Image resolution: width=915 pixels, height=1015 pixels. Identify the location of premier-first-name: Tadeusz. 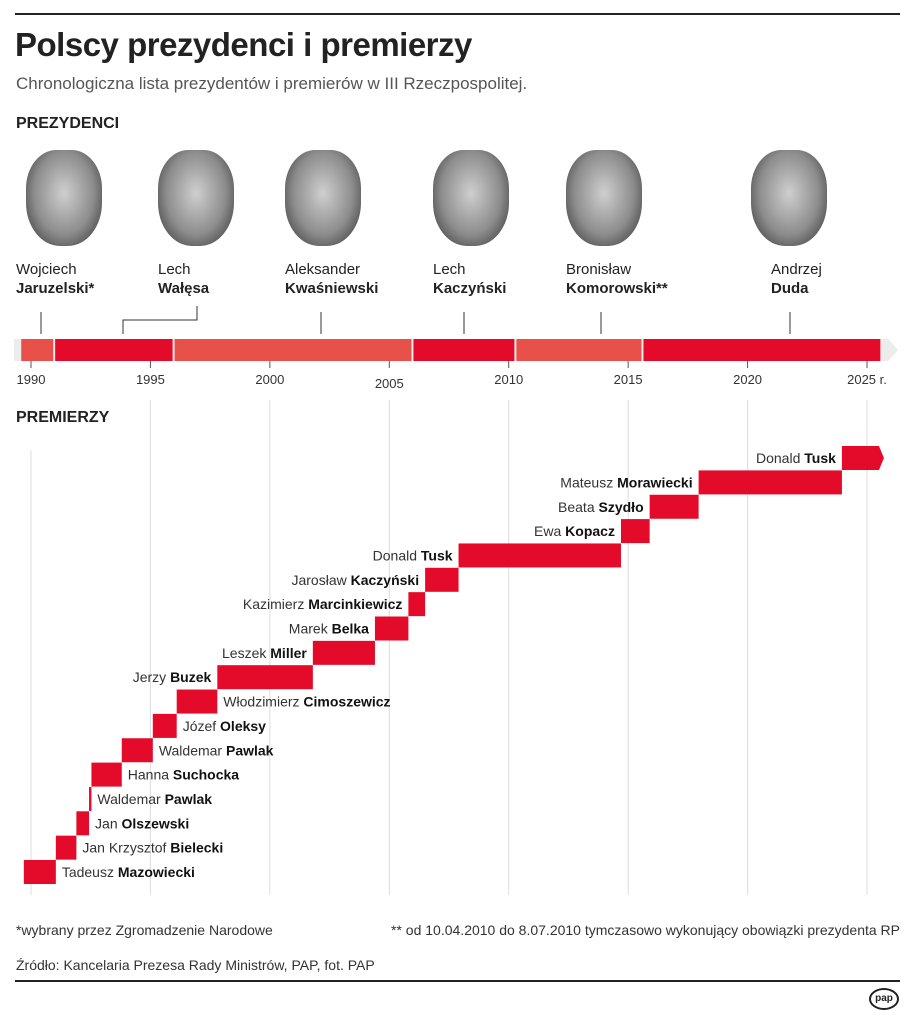
(90, 872).